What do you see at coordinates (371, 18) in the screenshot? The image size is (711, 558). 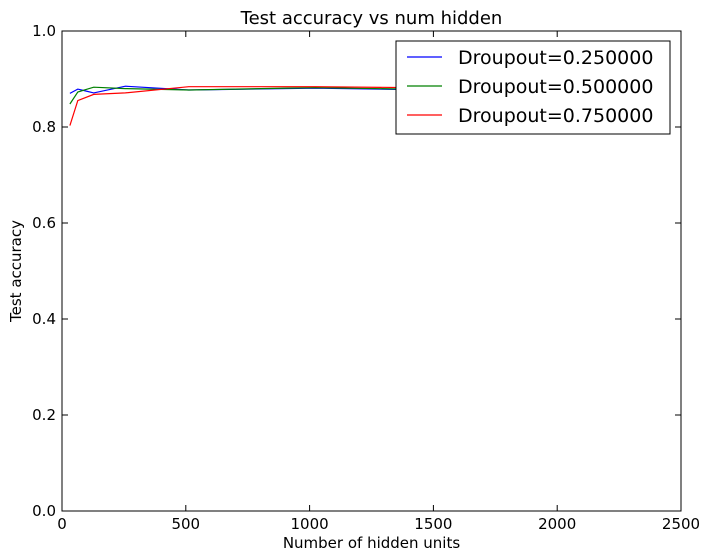 I see `chart-title: Test accuracy vs num hidden` at bounding box center [371, 18].